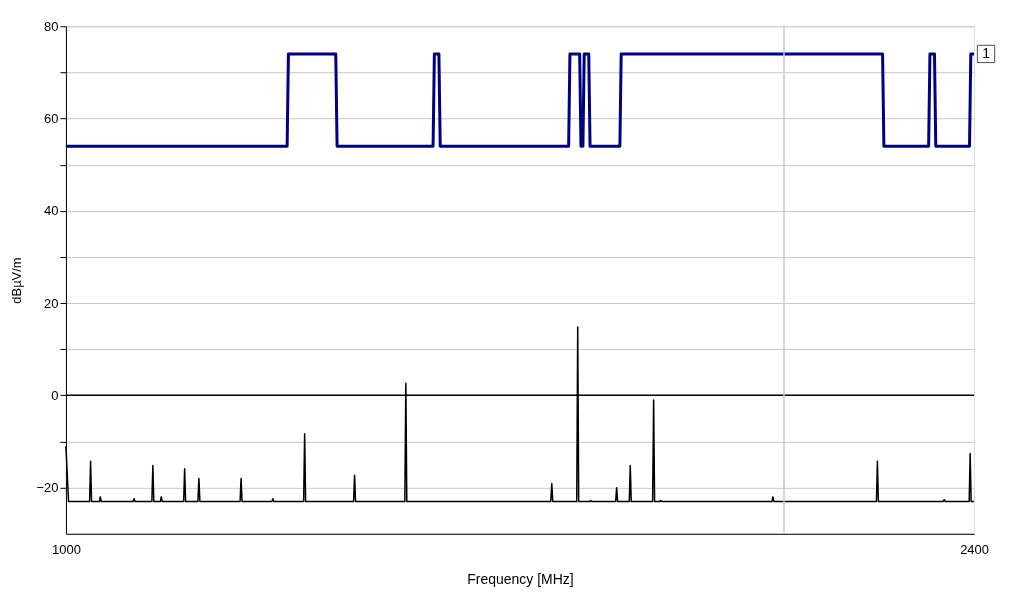  I want to click on y-tick-label: −20, so click(47, 488).